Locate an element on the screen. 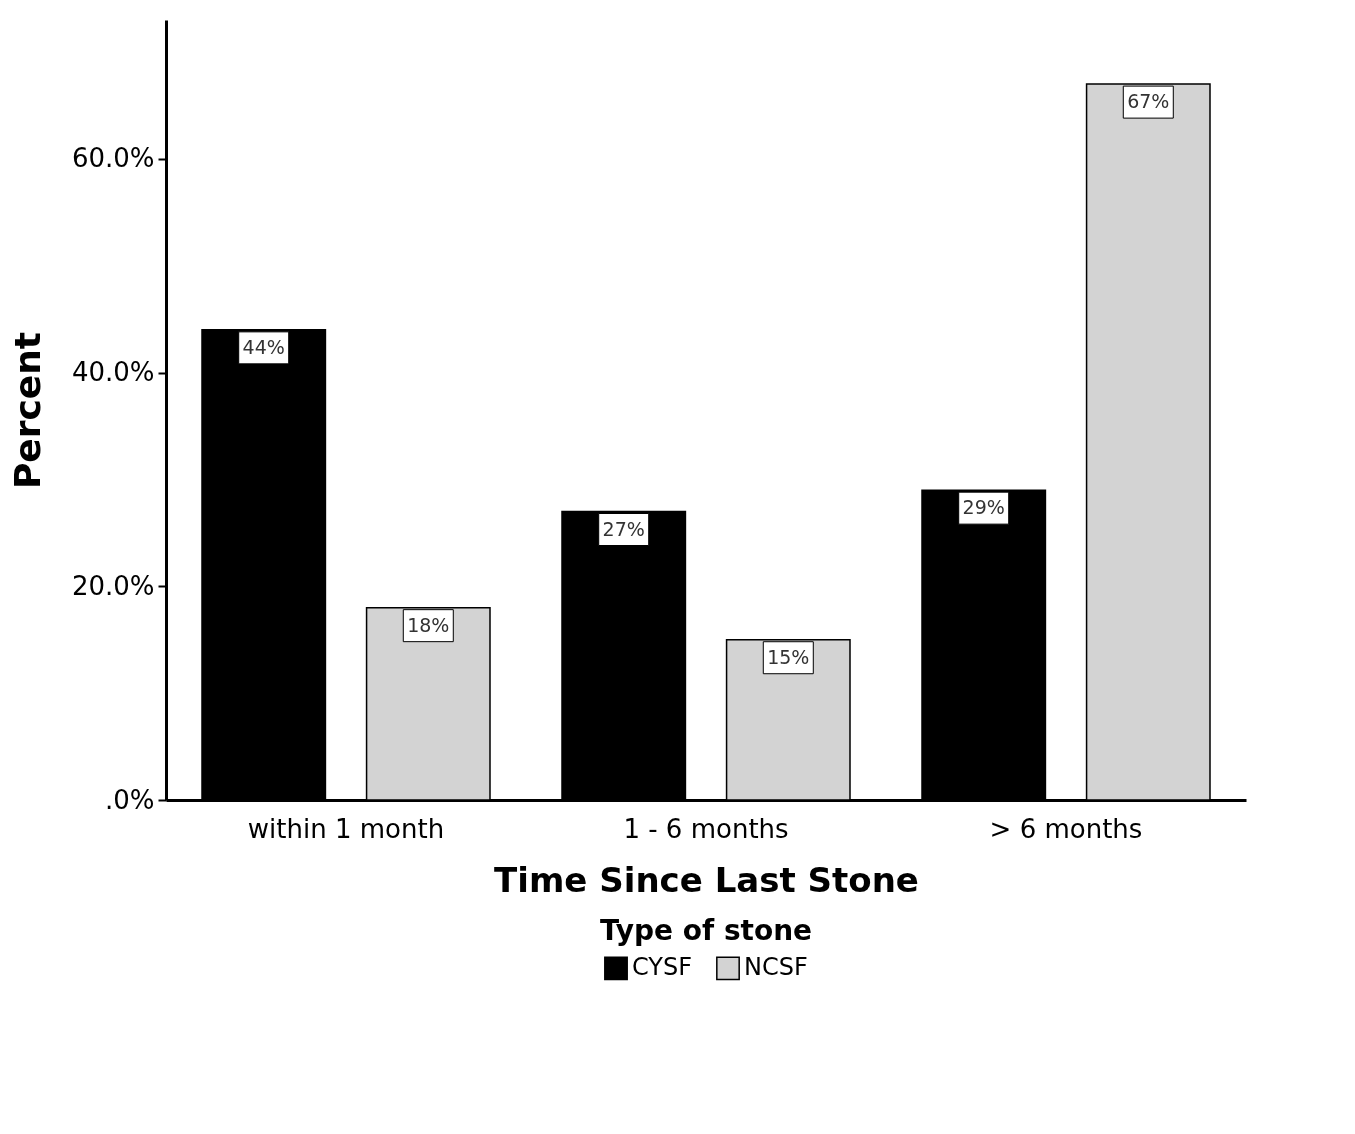 This screenshot has height=1134, width=1355. x-tick-label: > 6 months is located at coordinates (1066, 828).